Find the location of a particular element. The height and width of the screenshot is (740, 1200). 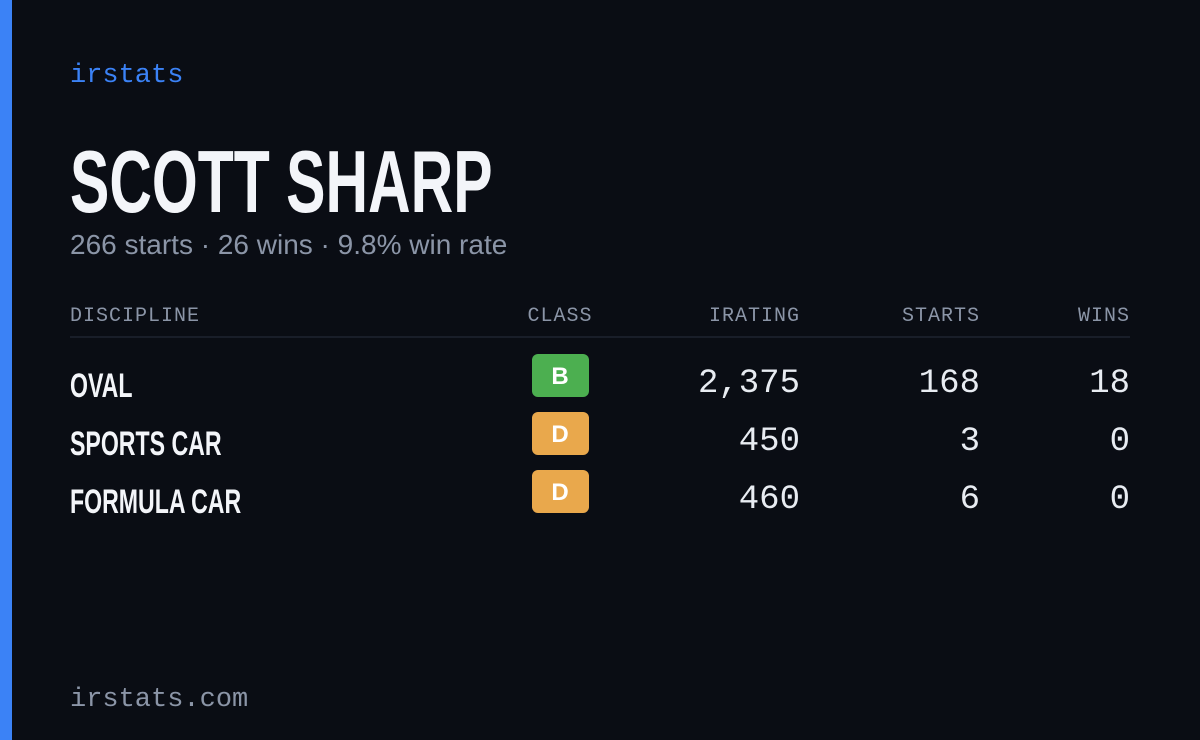

discipline: FORMULA CAR is located at coordinates (155, 502).